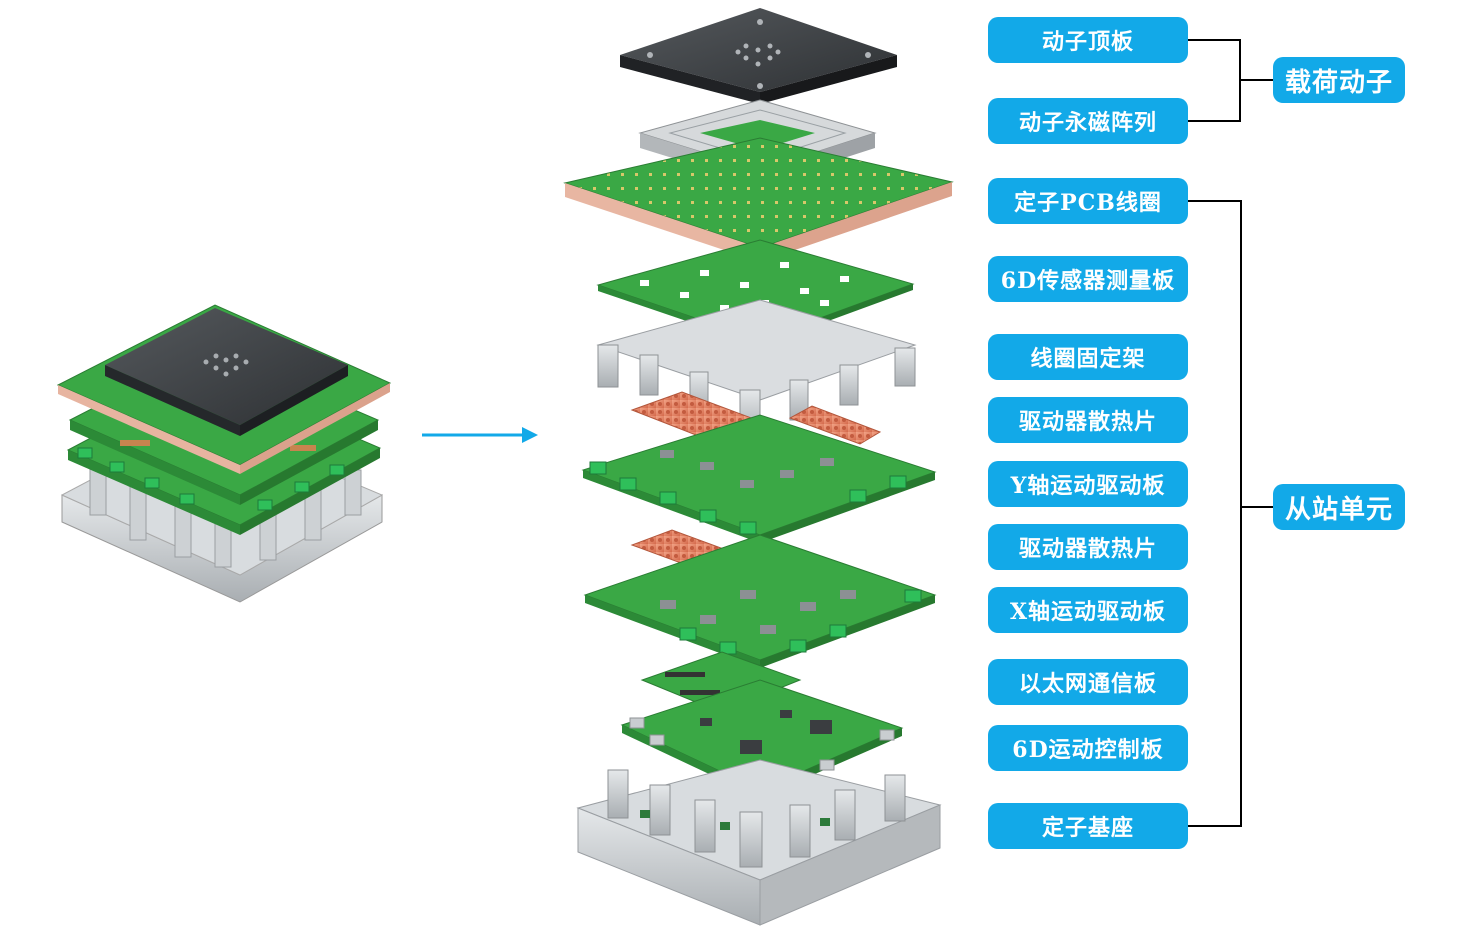 The width and height of the screenshot is (1460, 930). What do you see at coordinates (760, 601) in the screenshot?
I see `x-drive-board` at bounding box center [760, 601].